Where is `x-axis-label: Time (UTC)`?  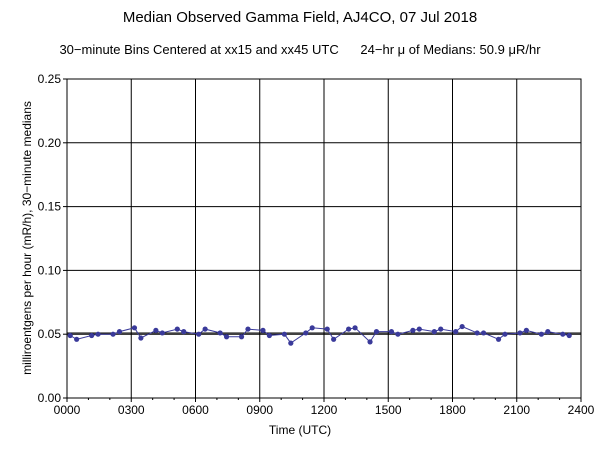 x-axis-label: Time (UTC) is located at coordinates (300, 430).